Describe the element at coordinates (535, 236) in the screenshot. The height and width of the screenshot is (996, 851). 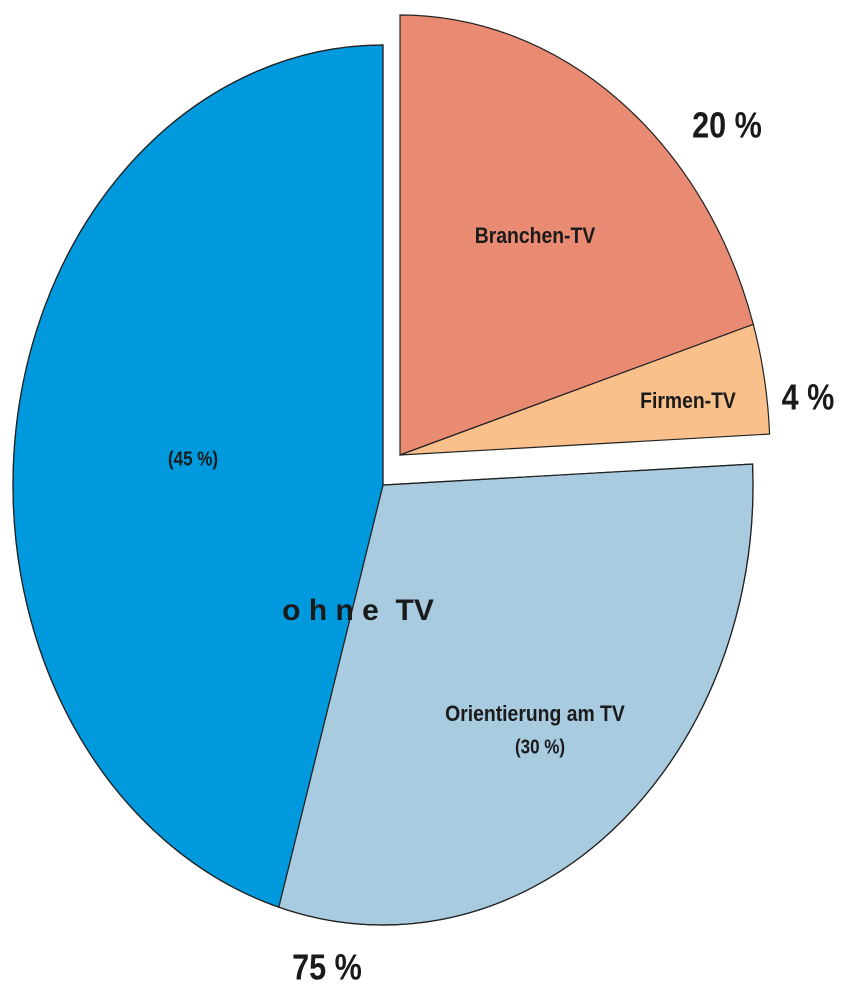
I see `slice-label: Branchen-TV` at that location.